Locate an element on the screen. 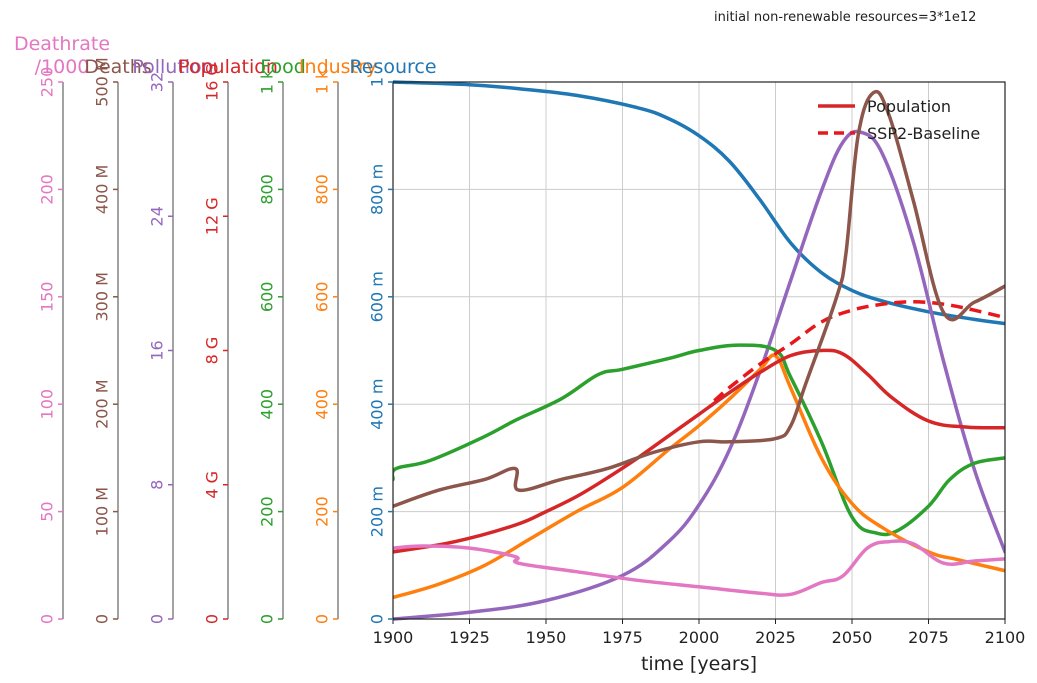 The height and width of the screenshot is (683, 1037). y-tick-label-resource: 200 m is located at coordinates (377, 511).